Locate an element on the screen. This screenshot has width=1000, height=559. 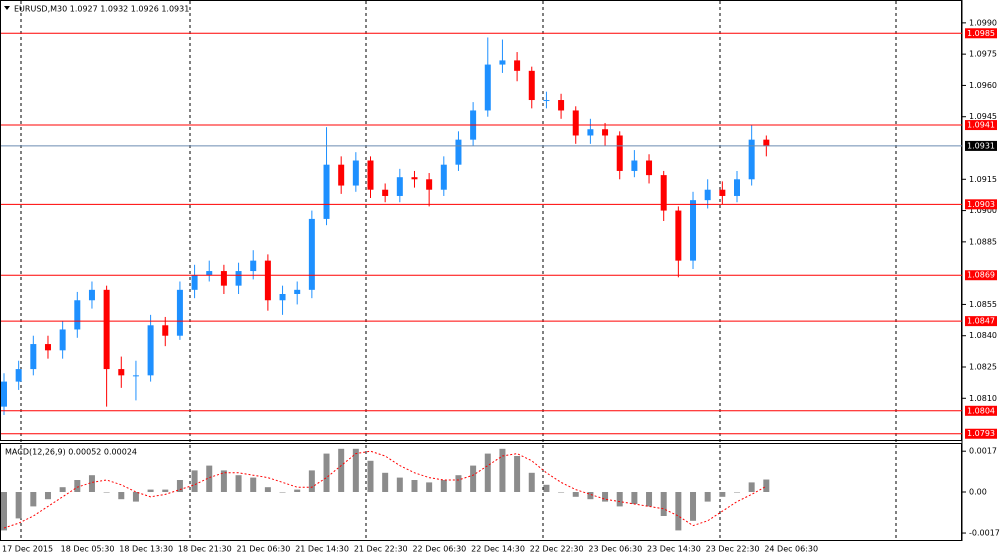
price-label-box is located at coordinates (981, 145).